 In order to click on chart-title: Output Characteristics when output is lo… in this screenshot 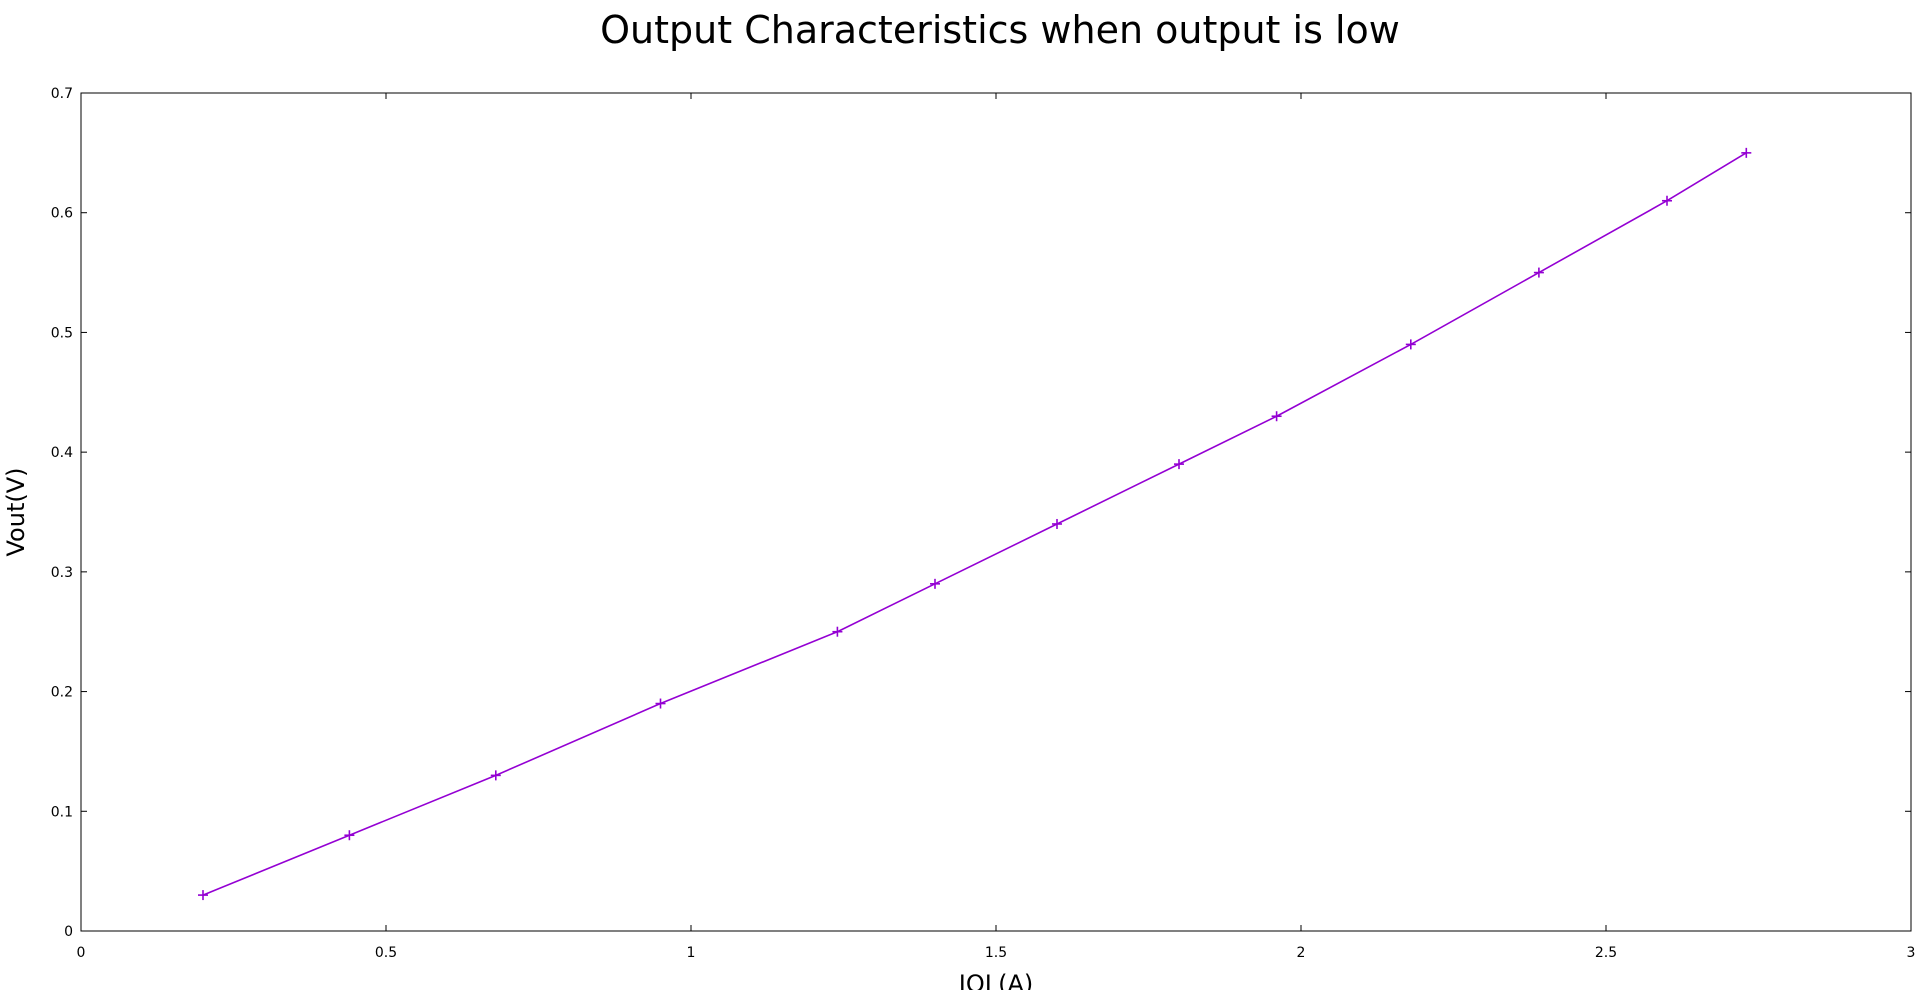, I will do `click(1000, 30)`.